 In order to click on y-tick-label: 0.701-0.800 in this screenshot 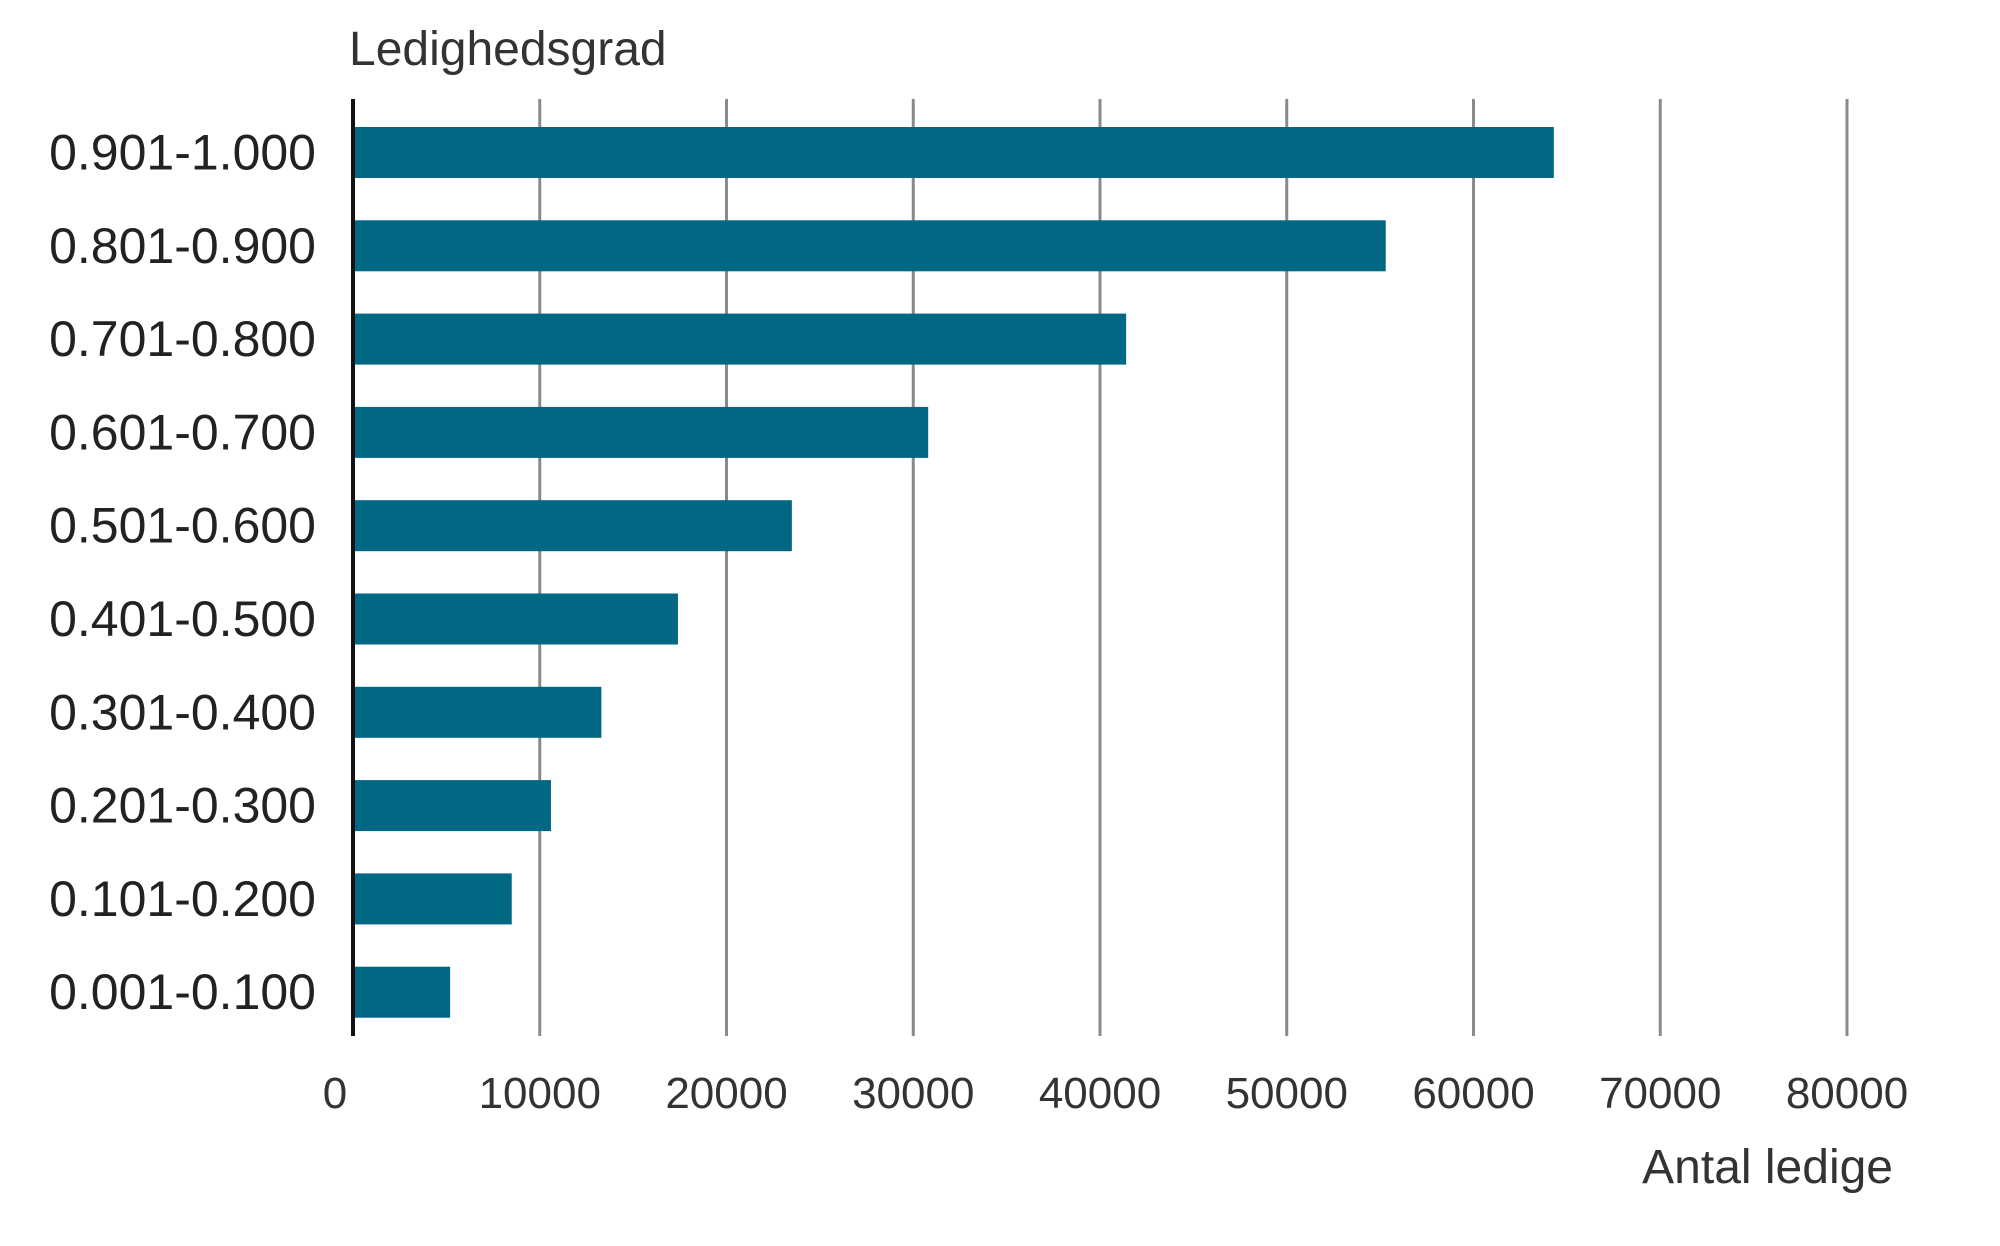, I will do `click(182, 339)`.